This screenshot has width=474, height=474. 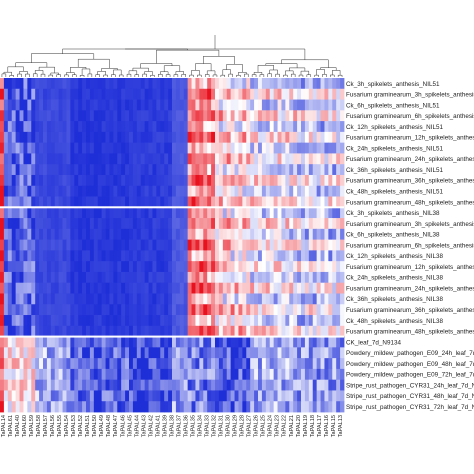 I want to click on column-dendrogram, so click(x=172, y=56).